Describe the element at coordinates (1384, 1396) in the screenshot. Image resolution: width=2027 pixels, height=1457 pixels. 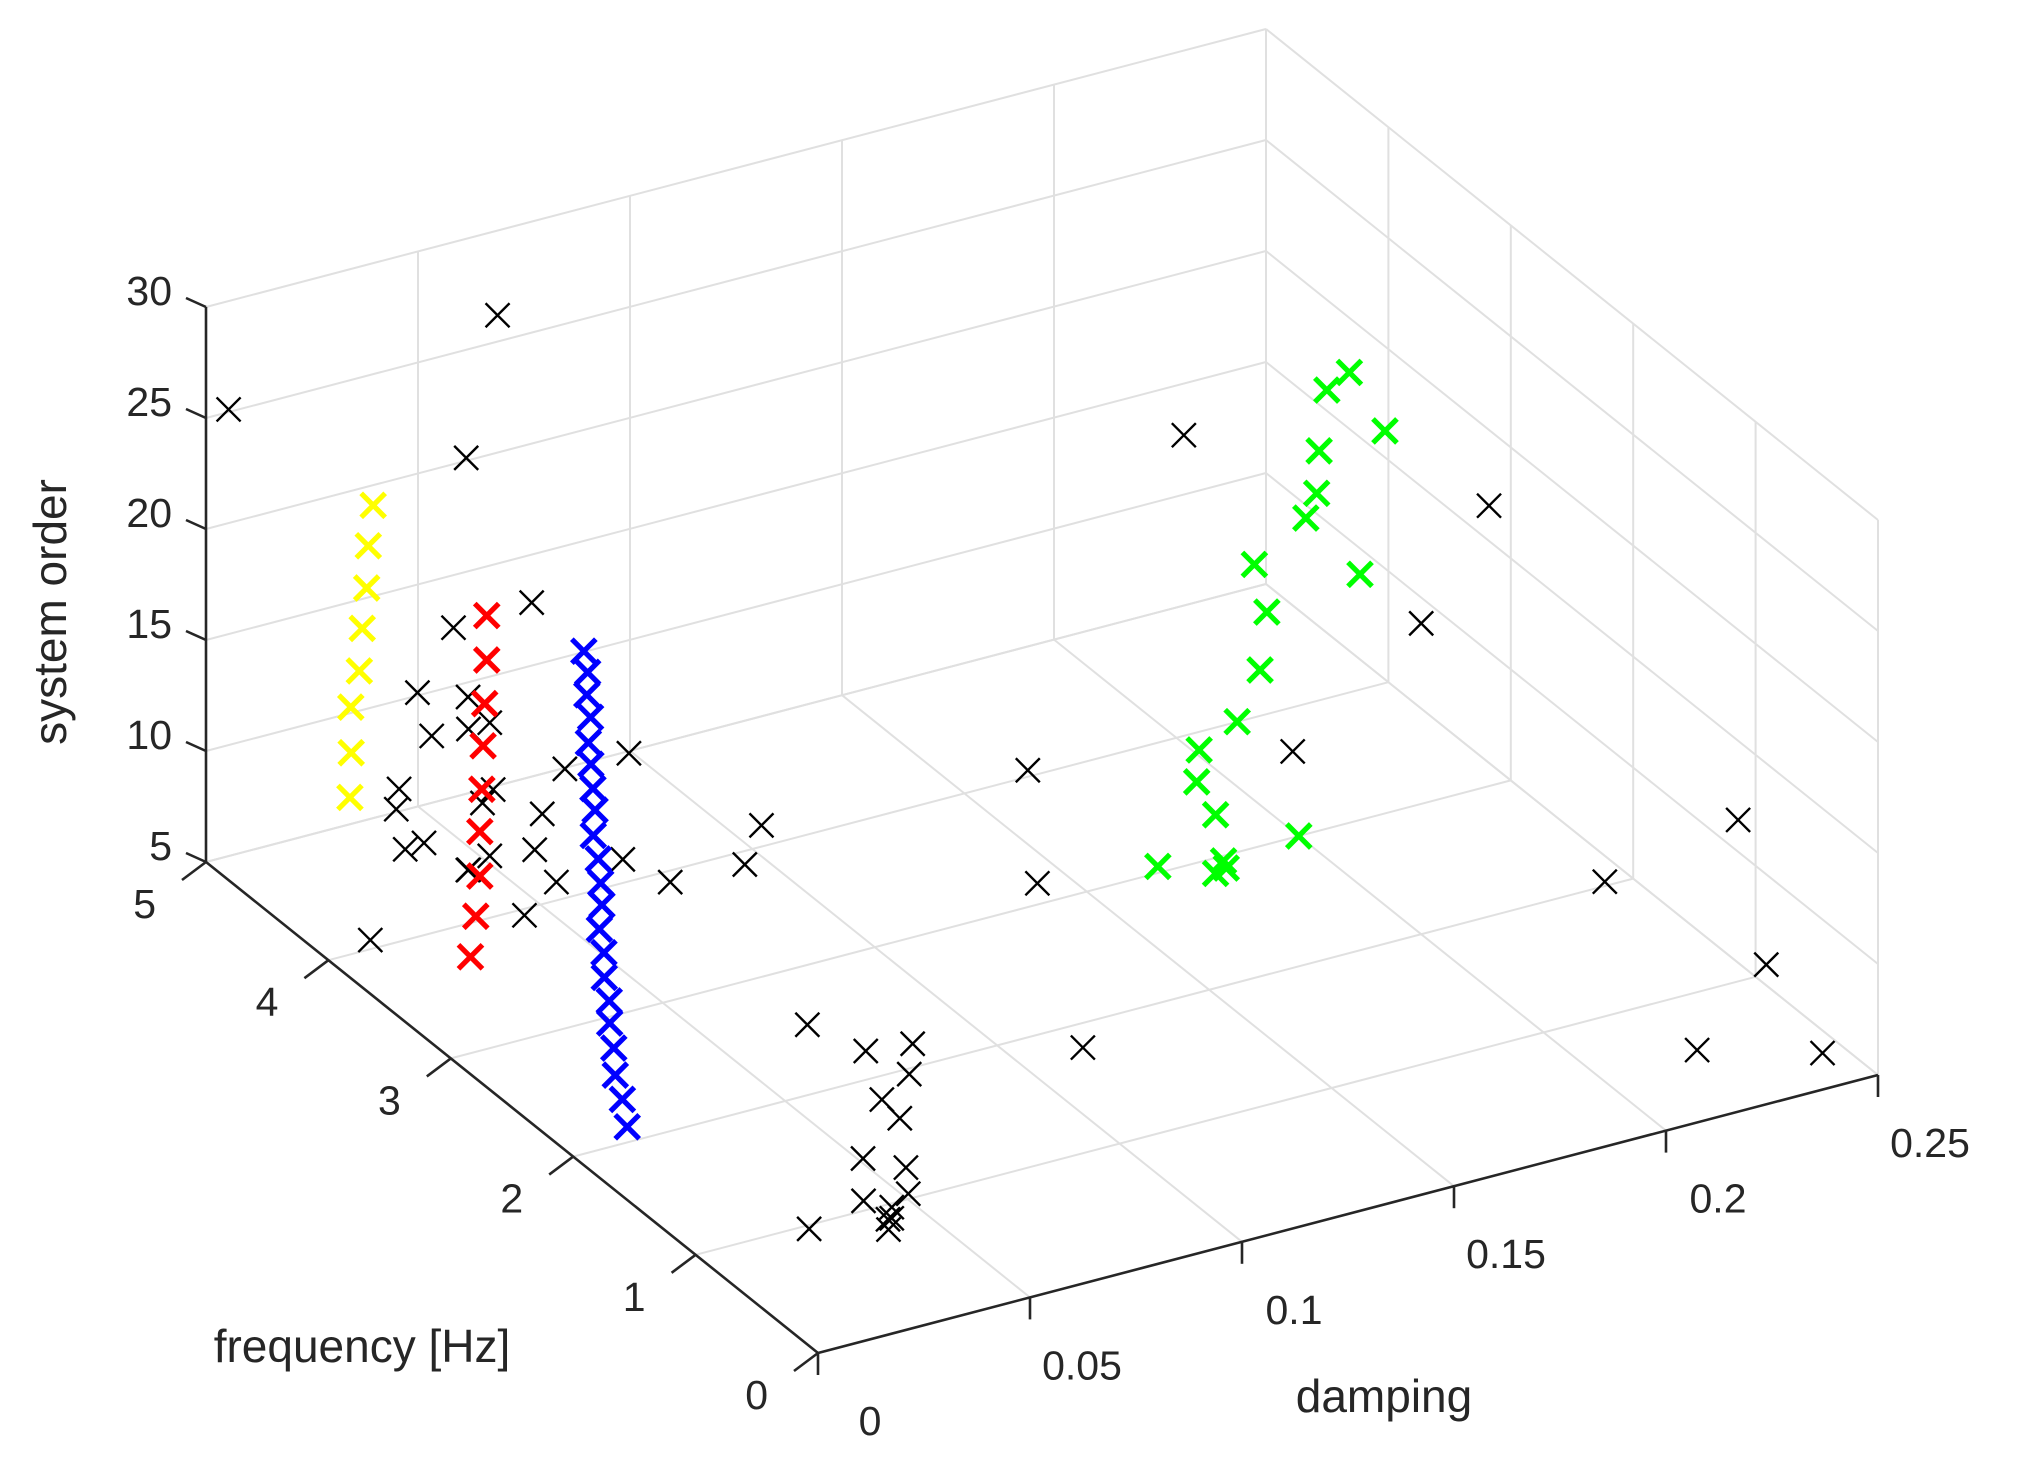
I see `x-axis-label: damping` at that location.